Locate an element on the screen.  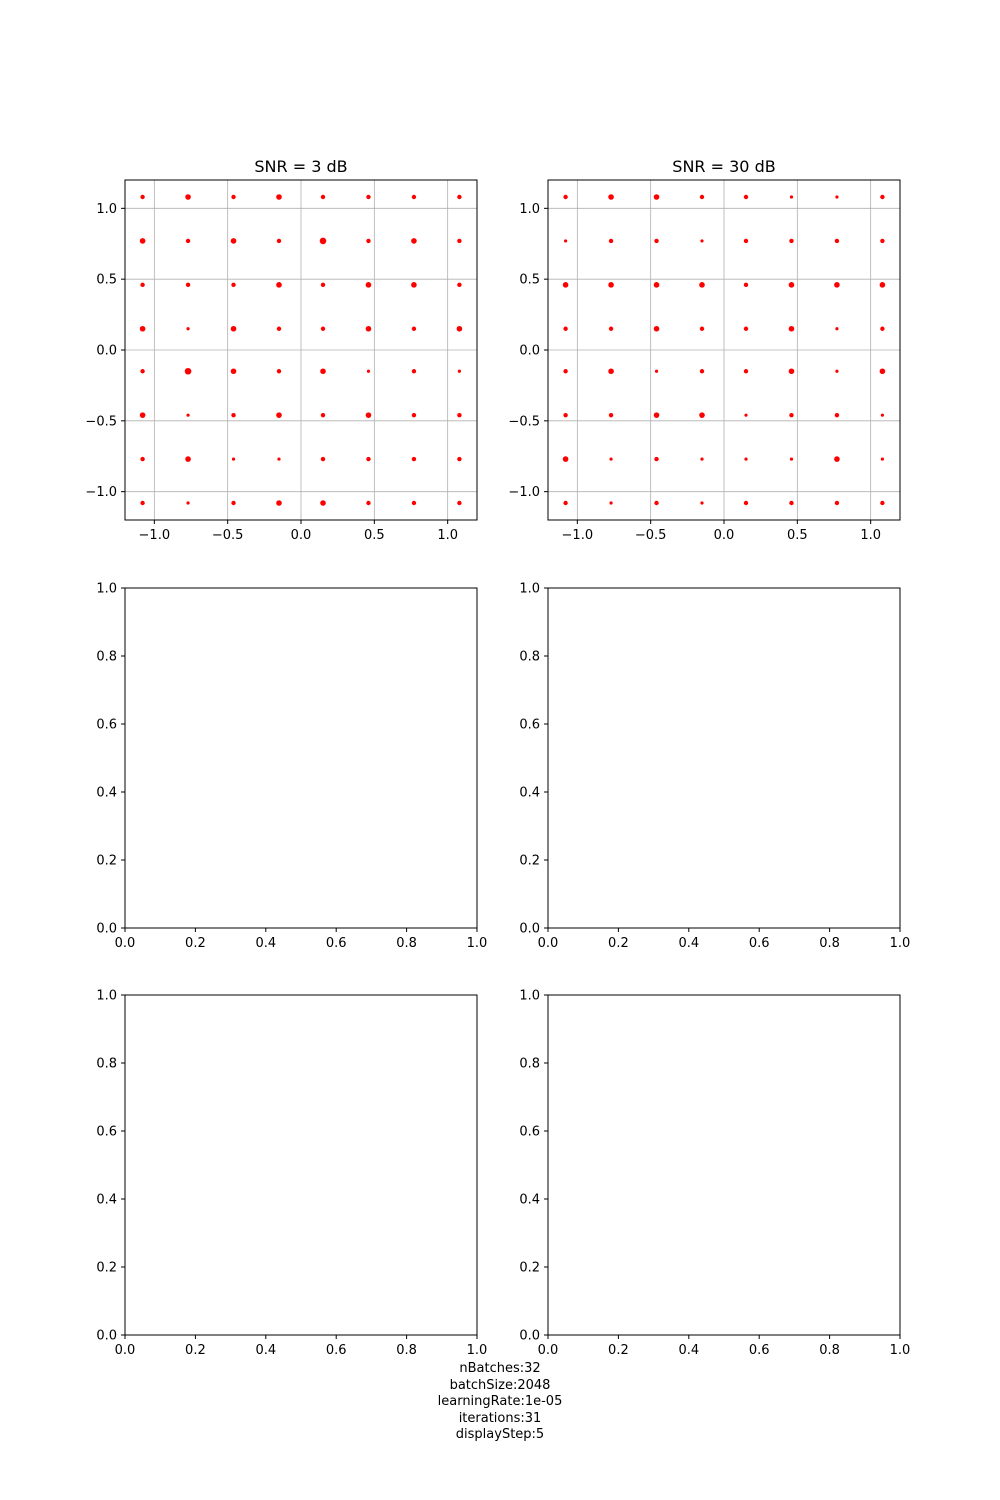
x-tick-label: 0.4 is located at coordinates (265, 1350).